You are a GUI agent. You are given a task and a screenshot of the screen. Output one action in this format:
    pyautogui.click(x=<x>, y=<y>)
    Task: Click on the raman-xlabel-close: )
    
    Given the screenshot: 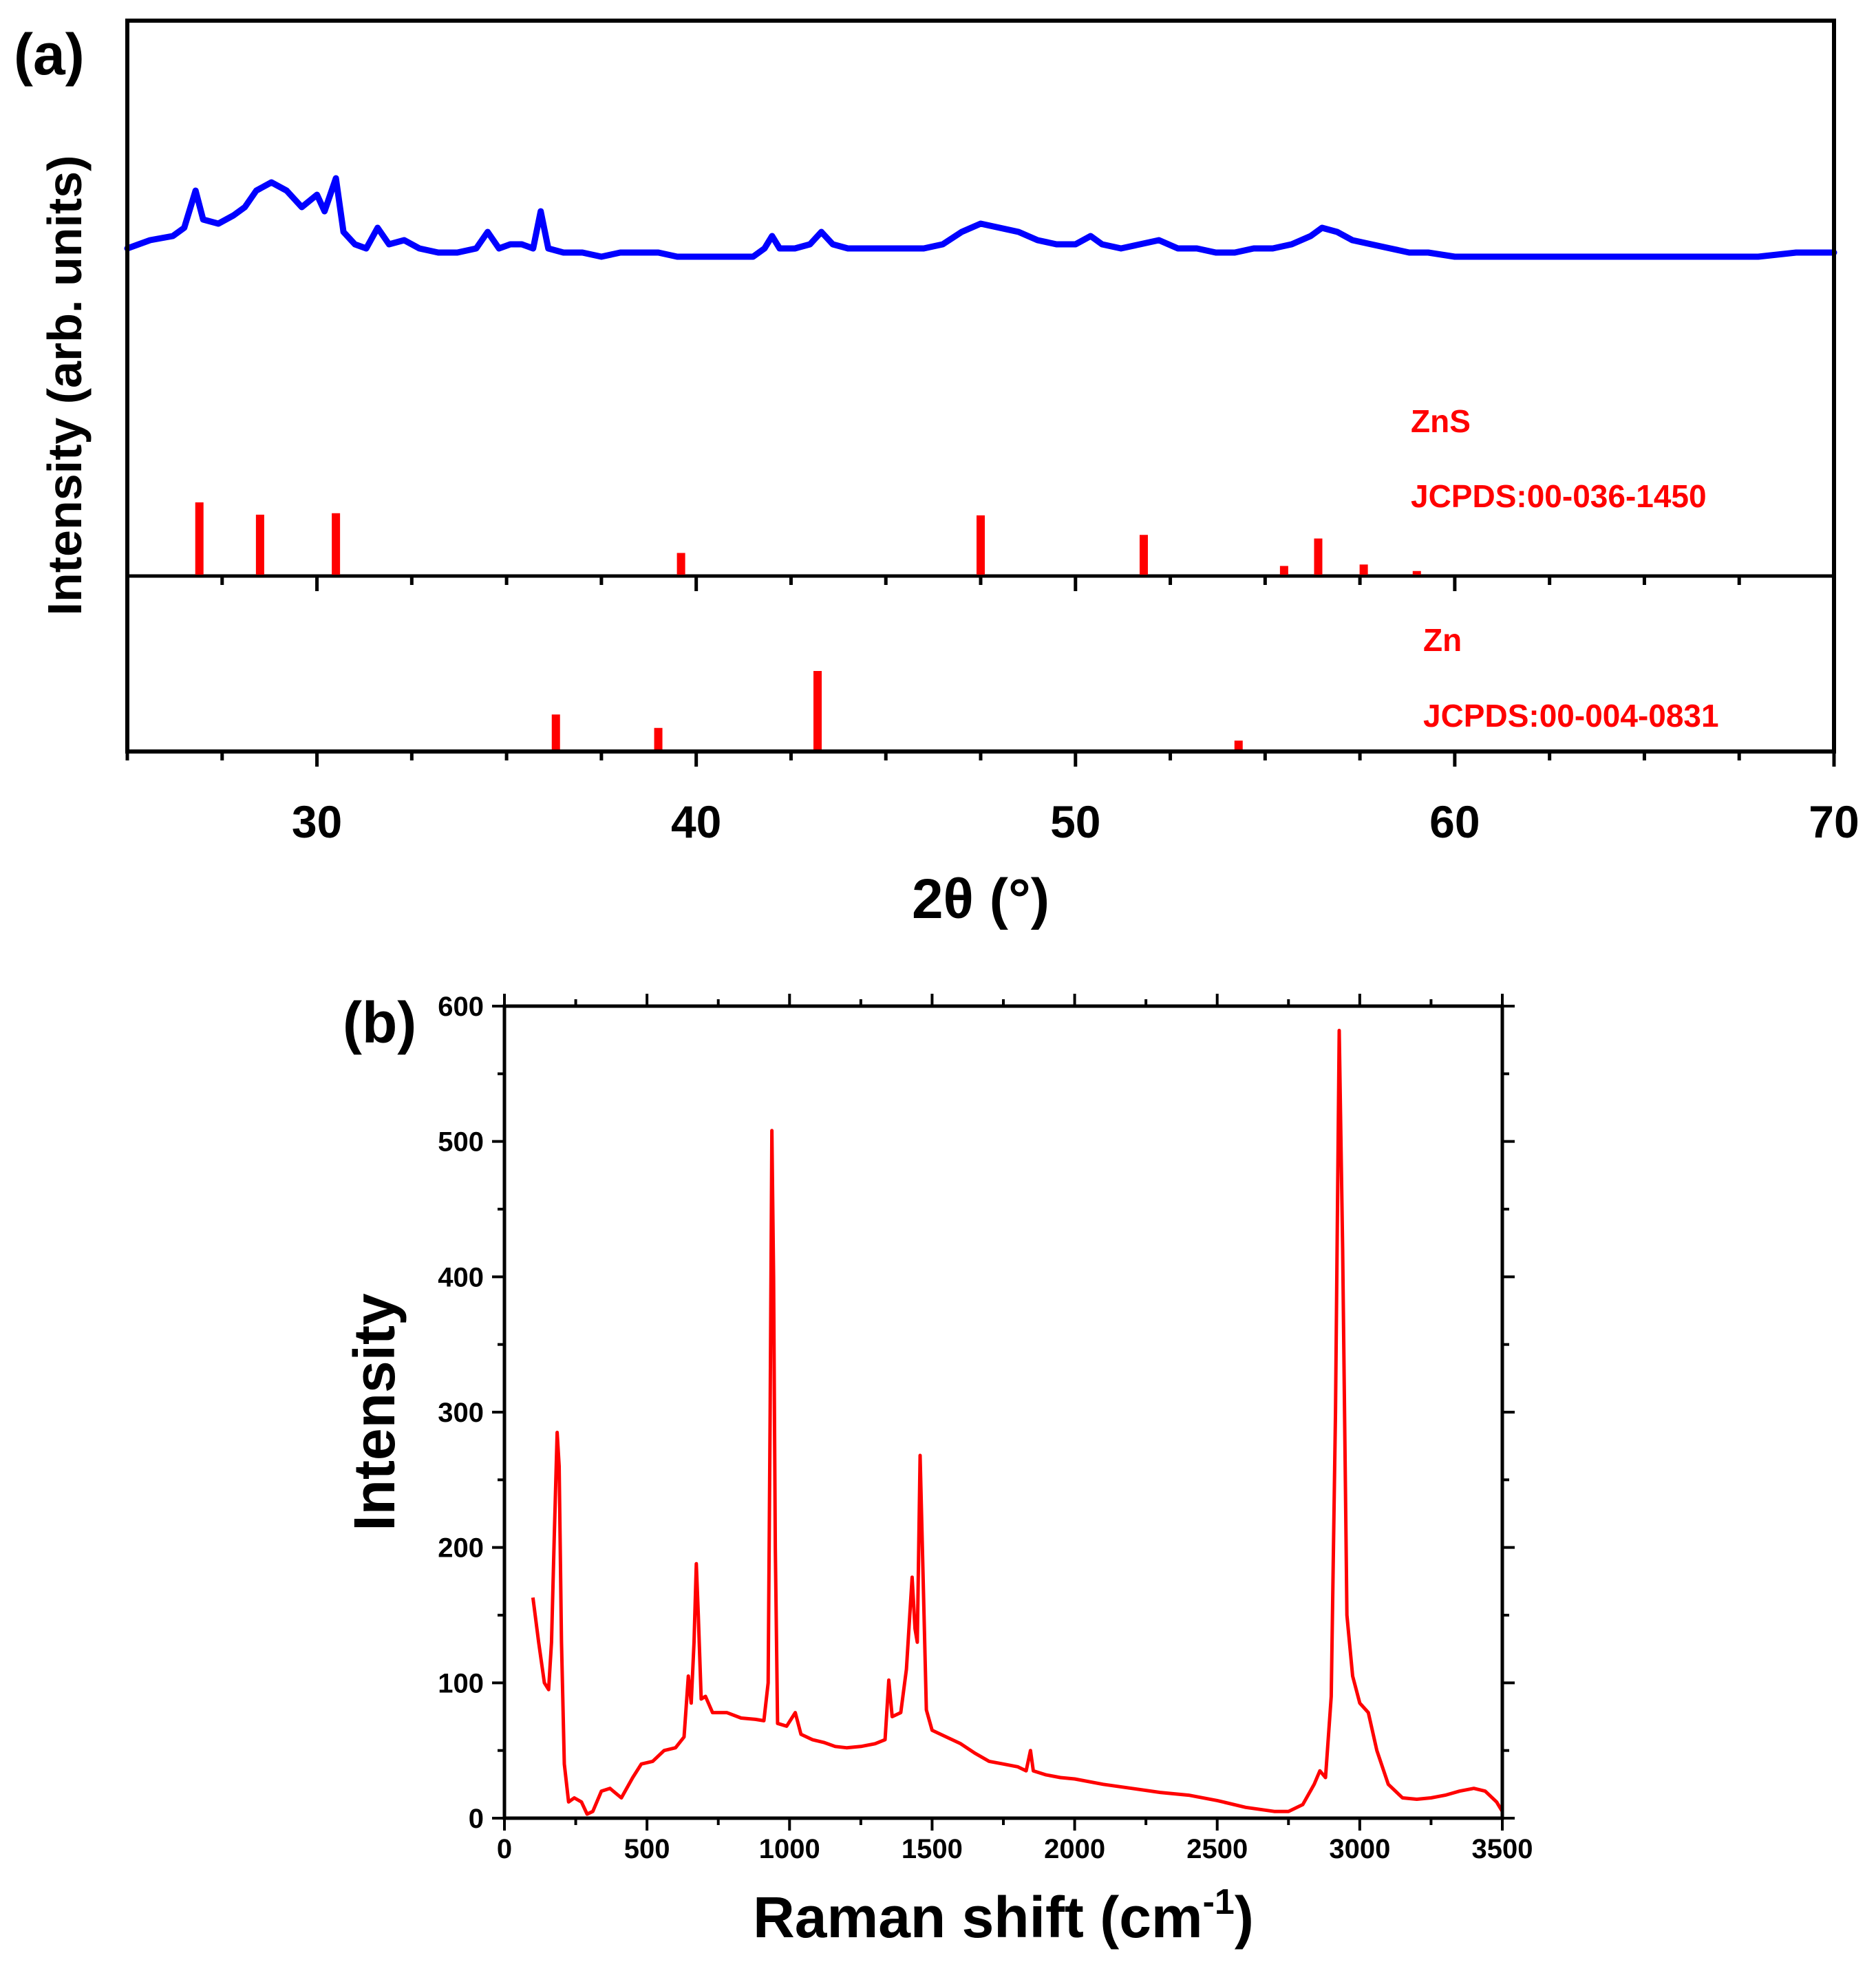 What is the action you would take?
    pyautogui.click(x=1244, y=1917)
    